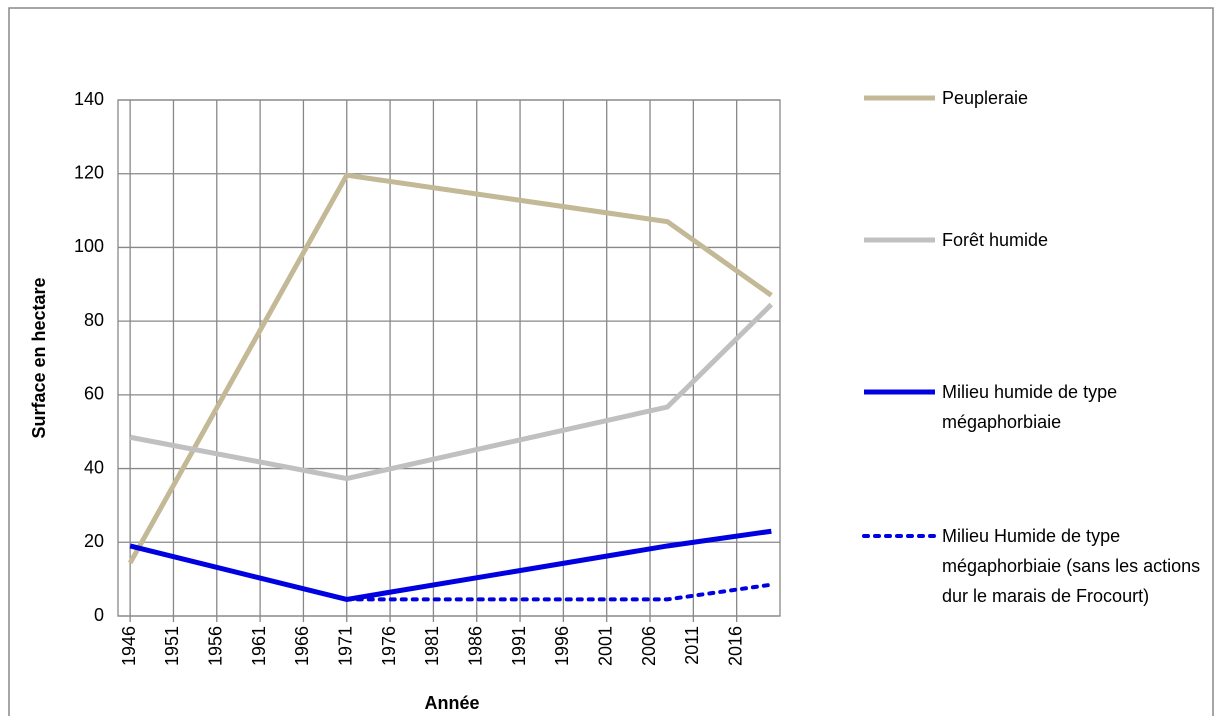 The width and height of the screenshot is (1223, 716). What do you see at coordinates (995, 240) in the screenshot?
I see `legend-label: Forêt humide` at bounding box center [995, 240].